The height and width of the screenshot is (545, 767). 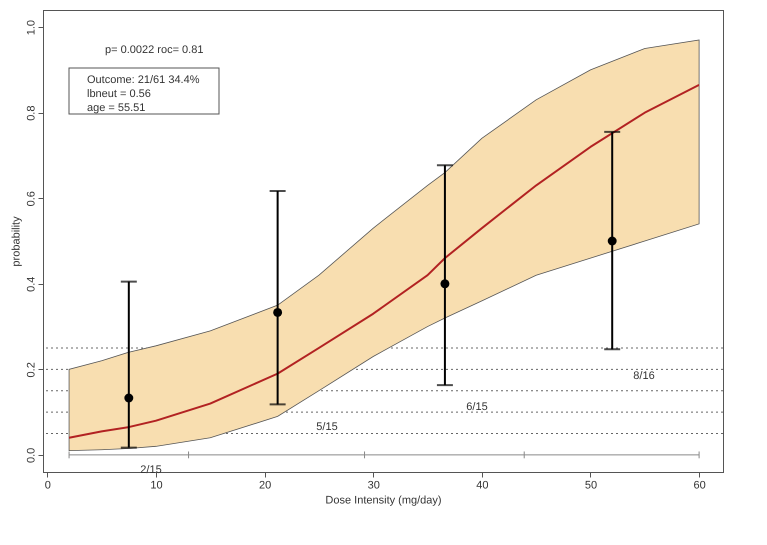 What do you see at coordinates (32, 198) in the screenshot?
I see `y-tick-label: 0.6` at bounding box center [32, 198].